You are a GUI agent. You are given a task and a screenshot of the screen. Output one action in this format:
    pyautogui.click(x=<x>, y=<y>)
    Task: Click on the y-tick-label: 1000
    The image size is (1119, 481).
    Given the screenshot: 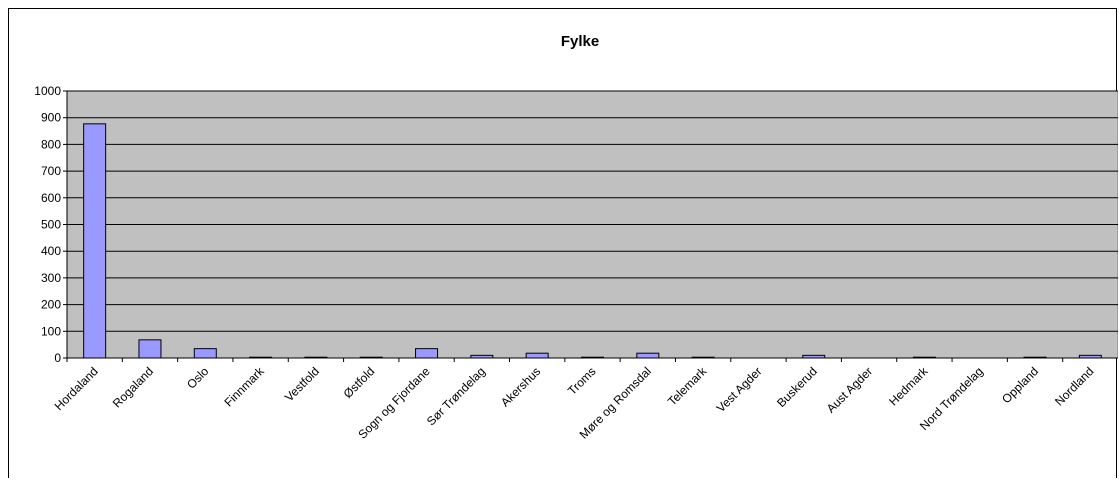 What is the action you would take?
    pyautogui.click(x=47, y=91)
    